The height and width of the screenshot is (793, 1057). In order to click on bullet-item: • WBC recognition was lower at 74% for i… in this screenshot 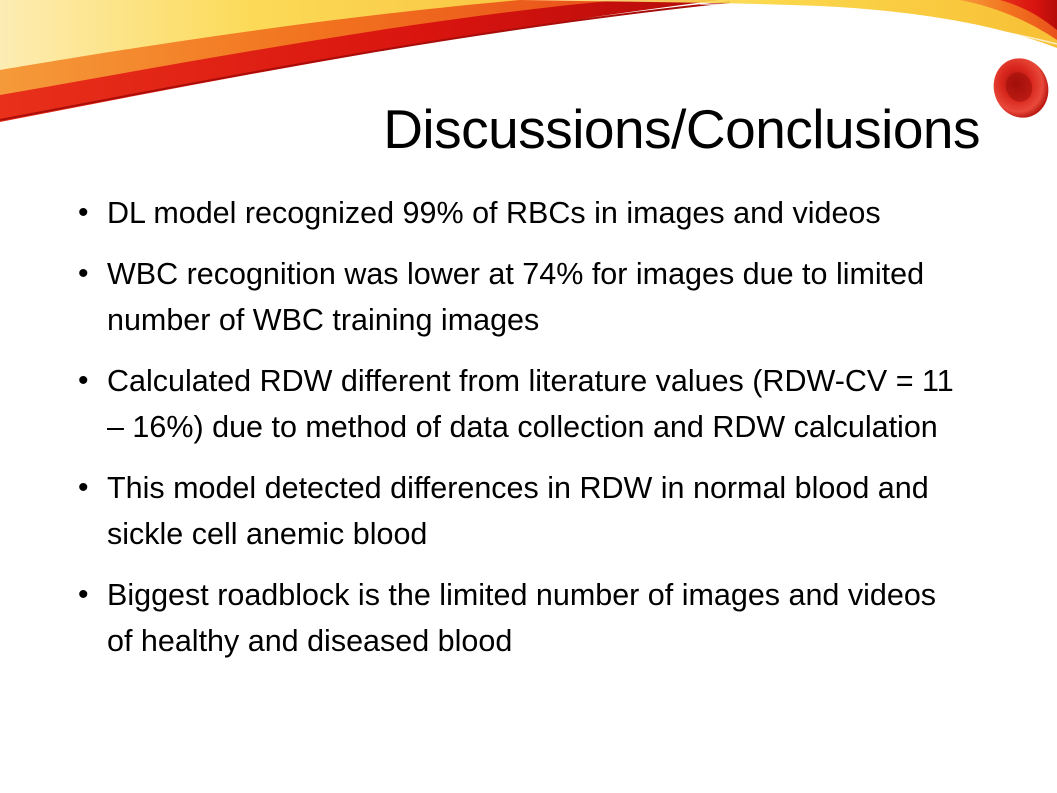, I will do `click(523, 297)`.